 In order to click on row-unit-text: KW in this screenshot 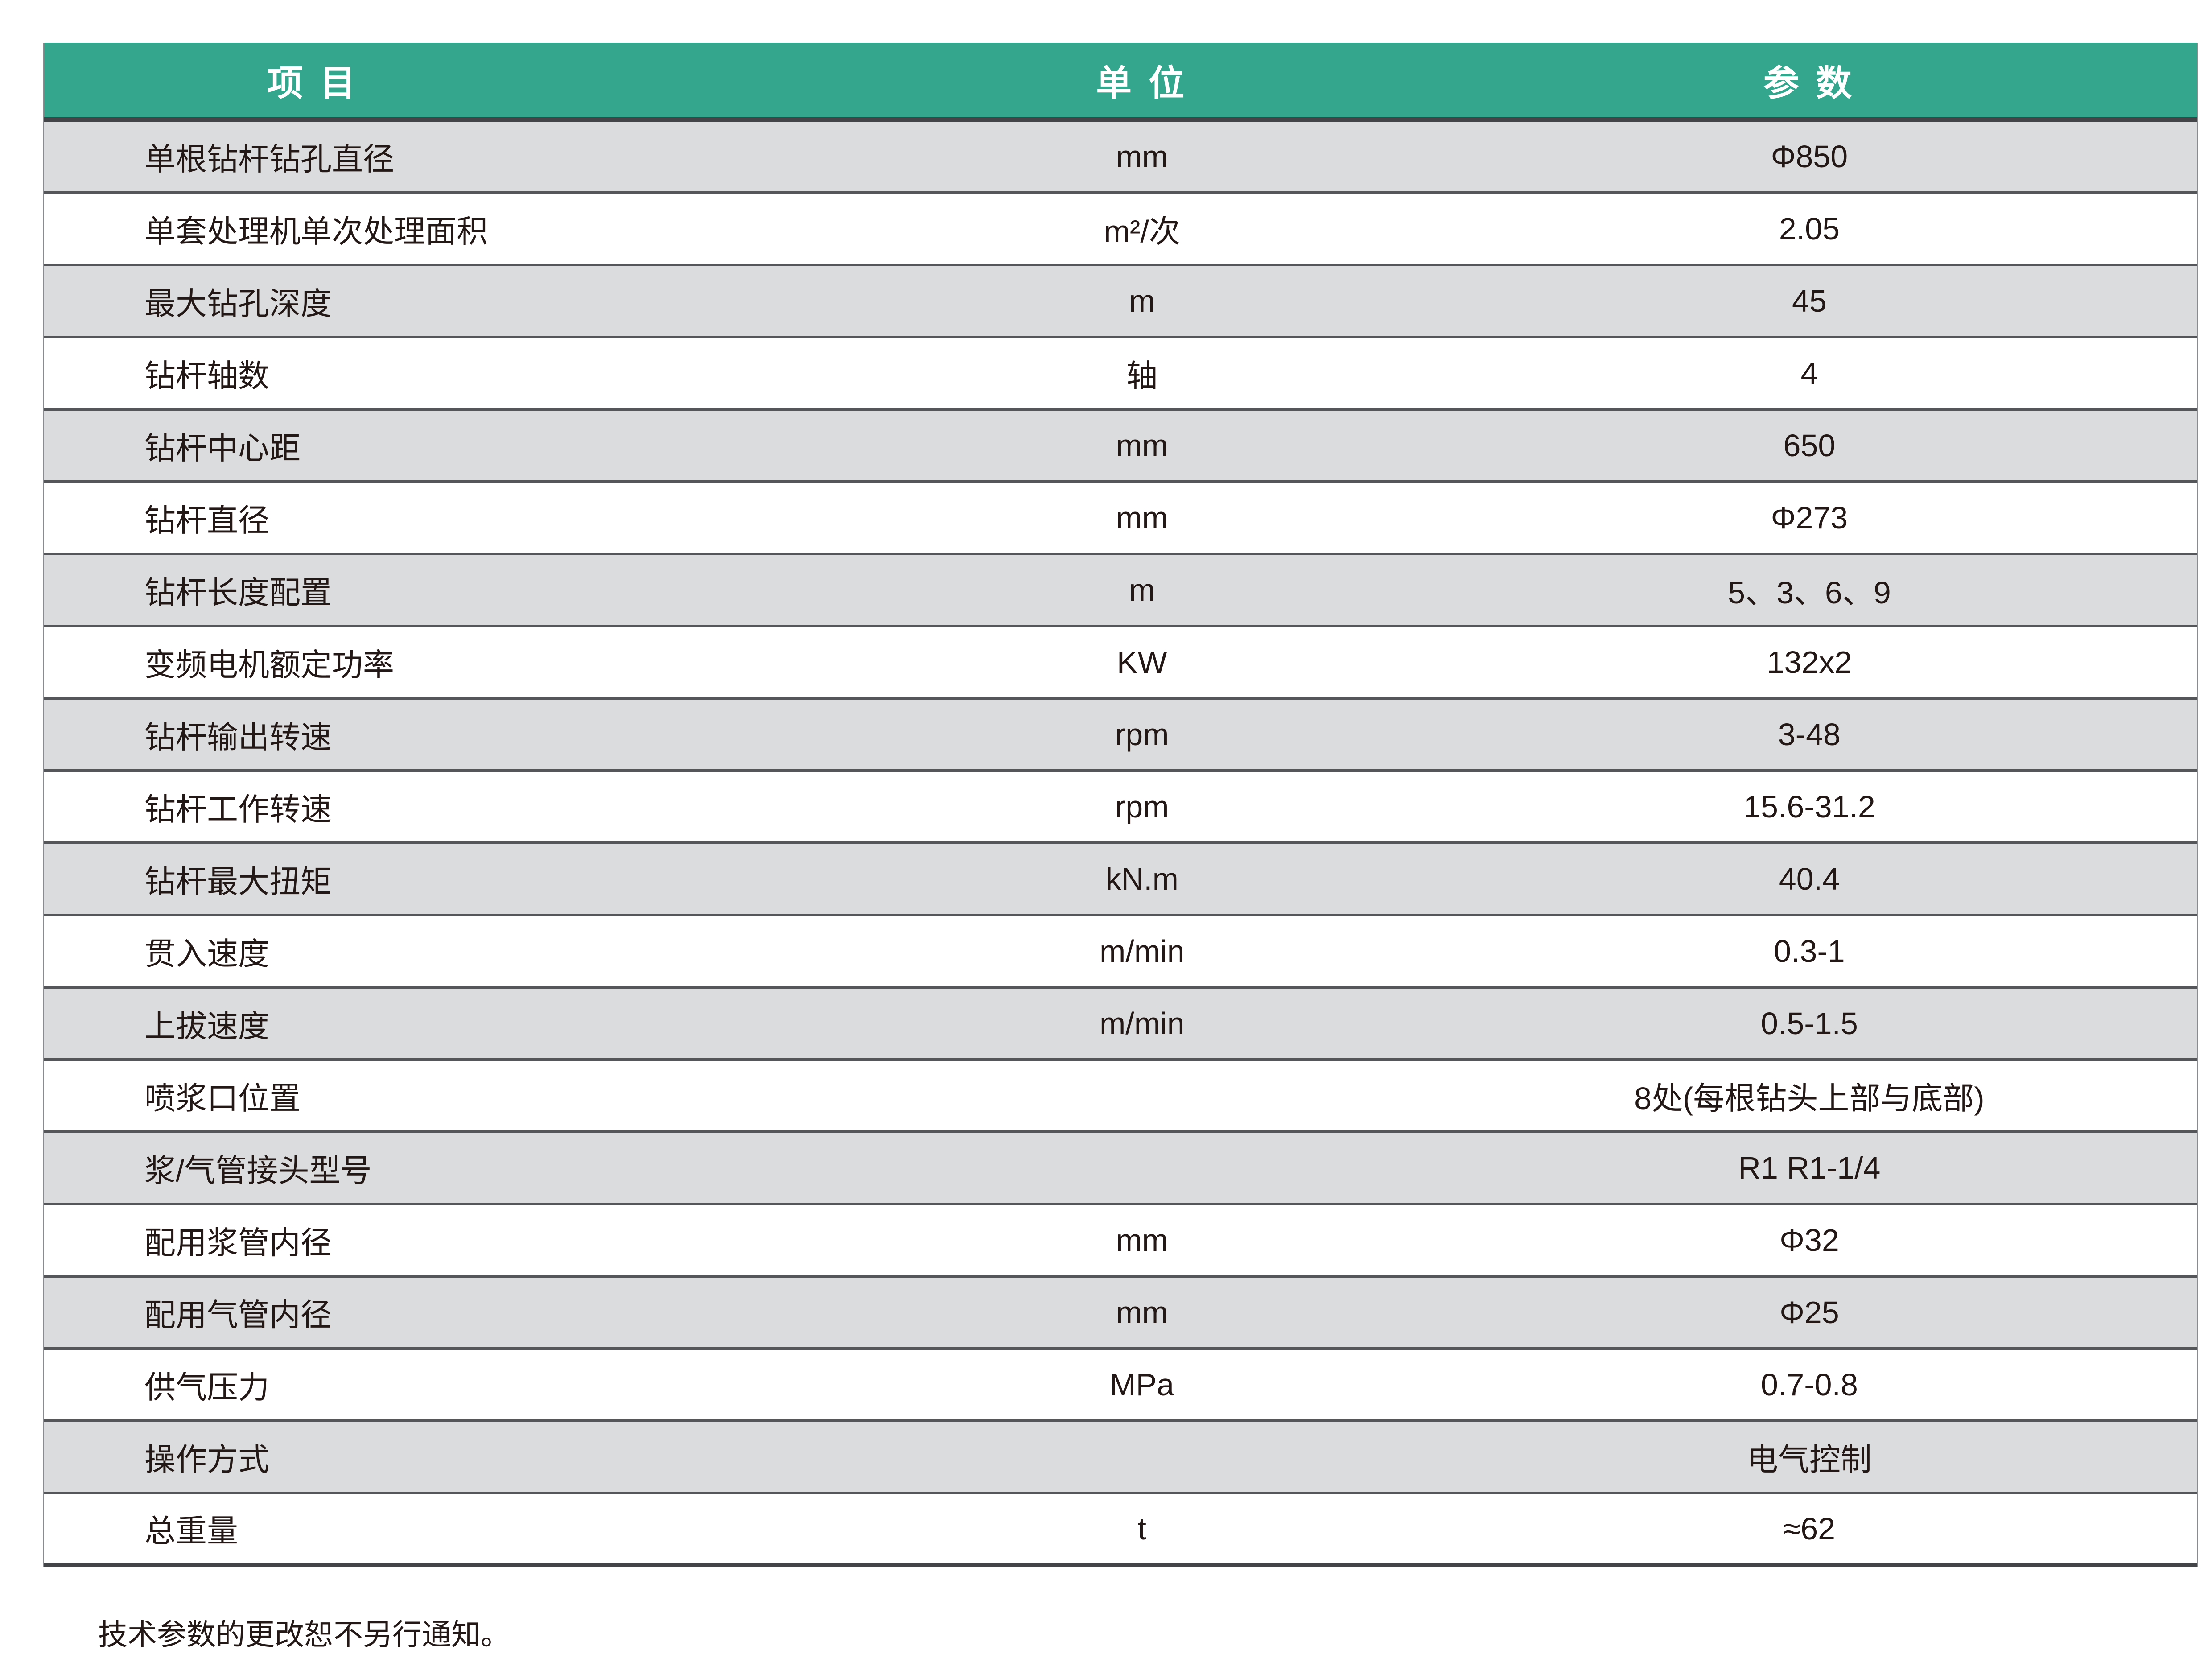, I will do `click(1141, 663)`.